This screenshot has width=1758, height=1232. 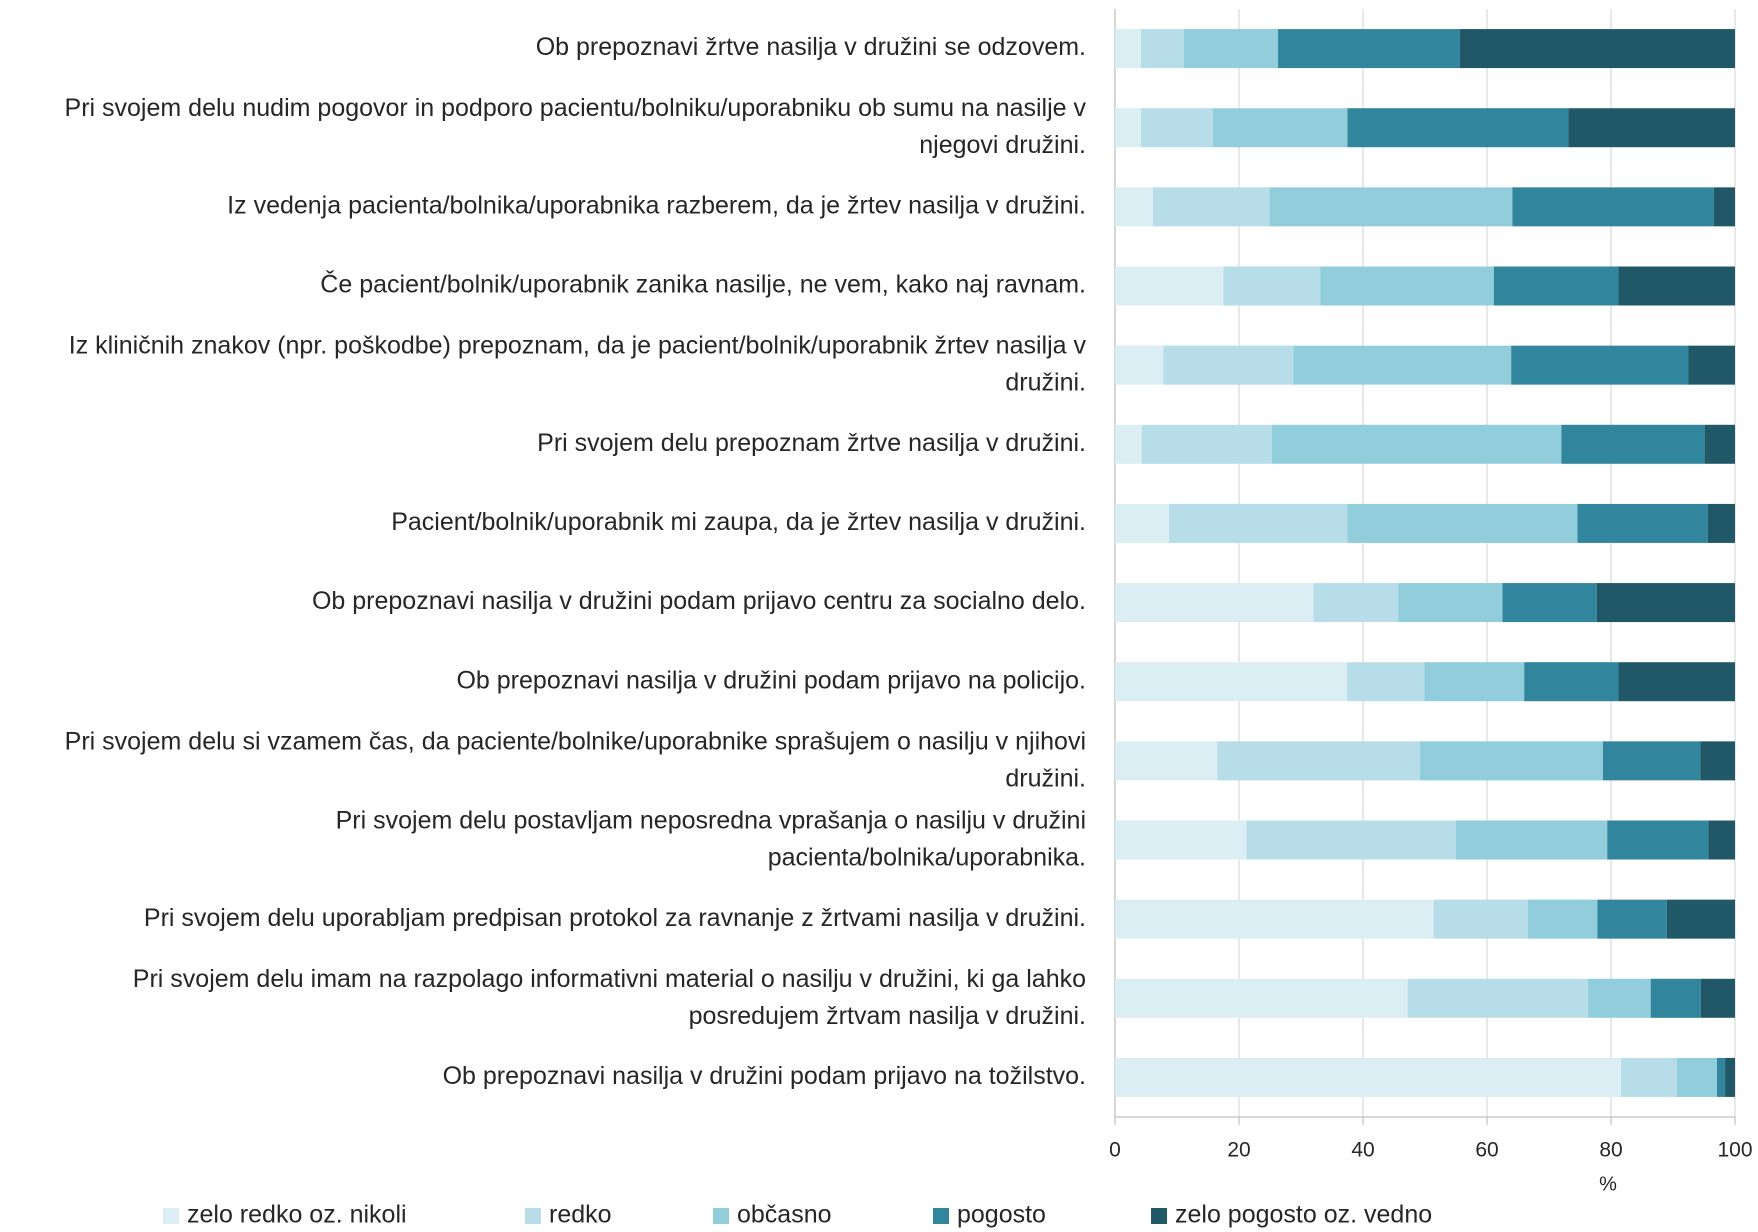 What do you see at coordinates (1001, 1215) in the screenshot?
I see `legend-label: pogosto` at bounding box center [1001, 1215].